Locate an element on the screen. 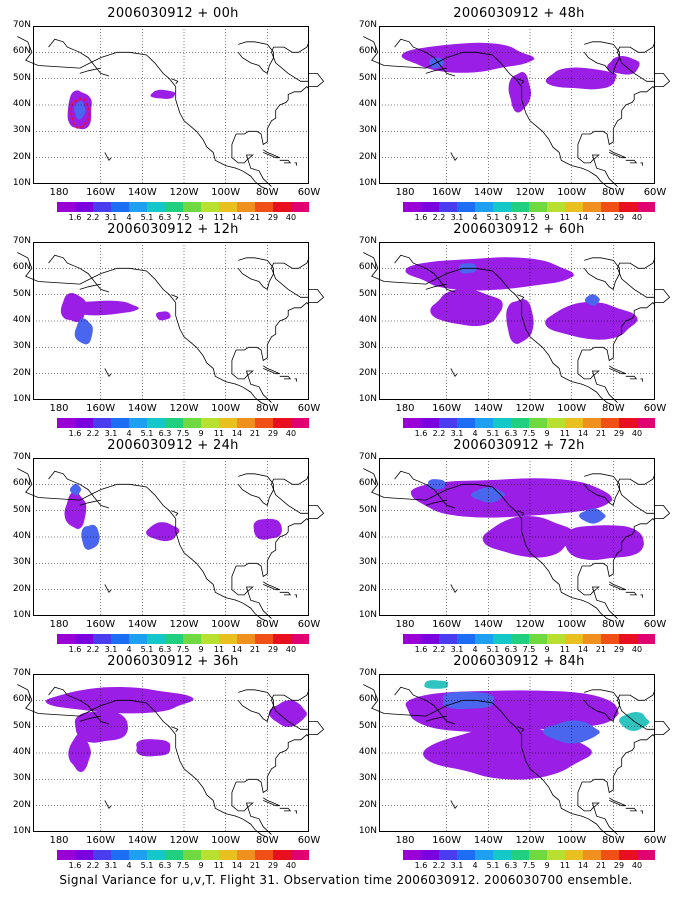  lat-tick-label: 20N is located at coordinates (21, 156).